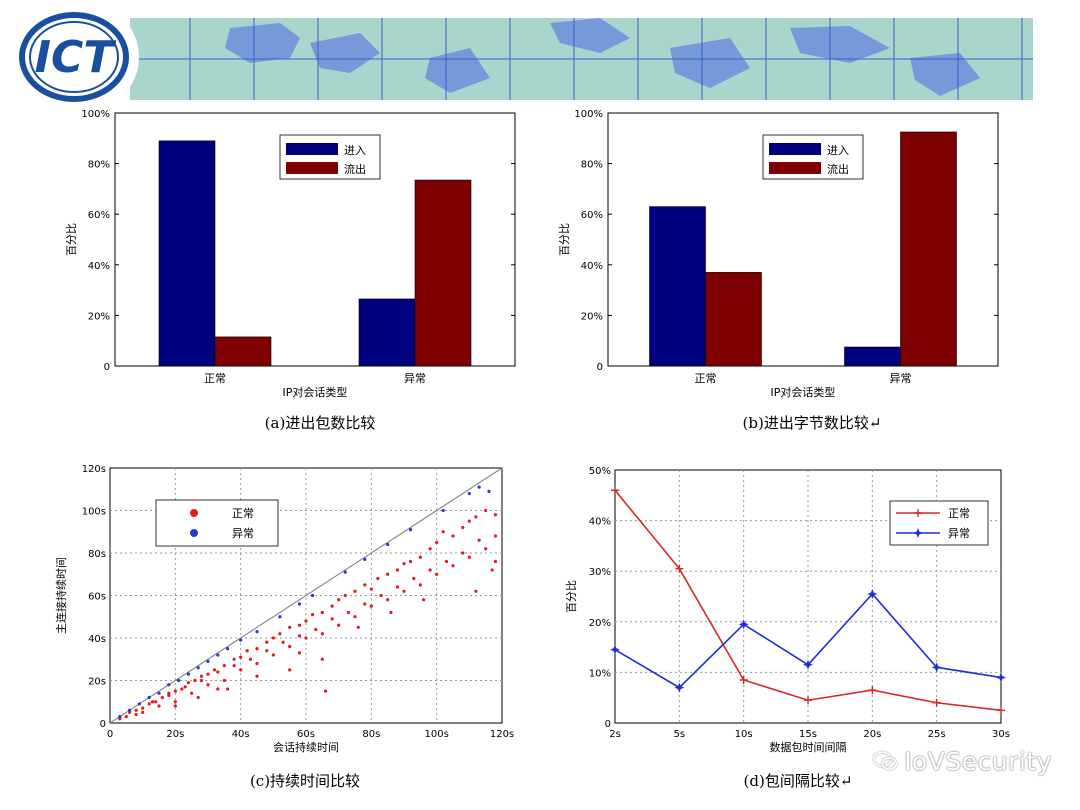  I want to click on x-tick-label: 100s, so click(437, 734).